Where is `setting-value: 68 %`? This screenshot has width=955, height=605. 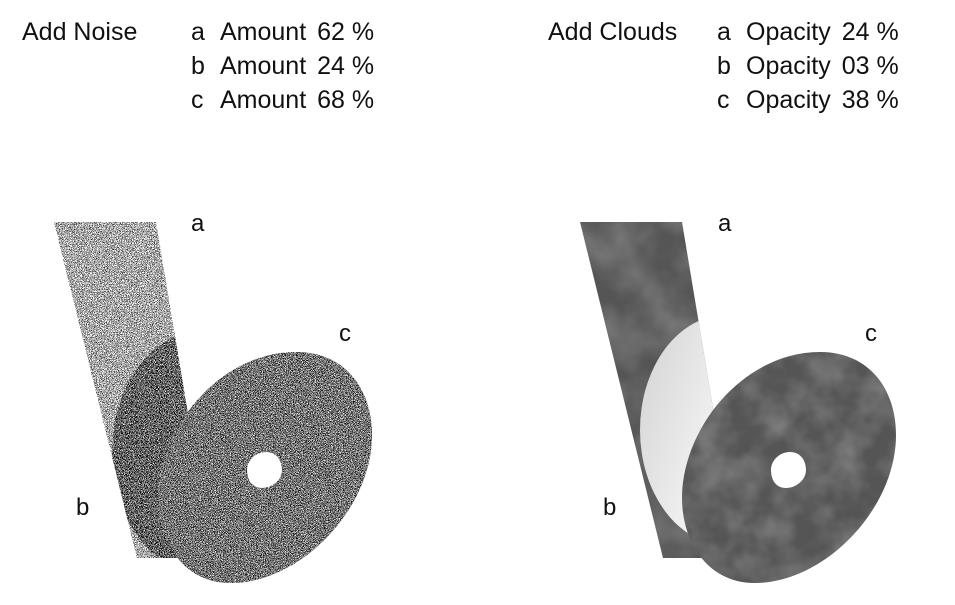 setting-value: 68 % is located at coordinates (346, 100).